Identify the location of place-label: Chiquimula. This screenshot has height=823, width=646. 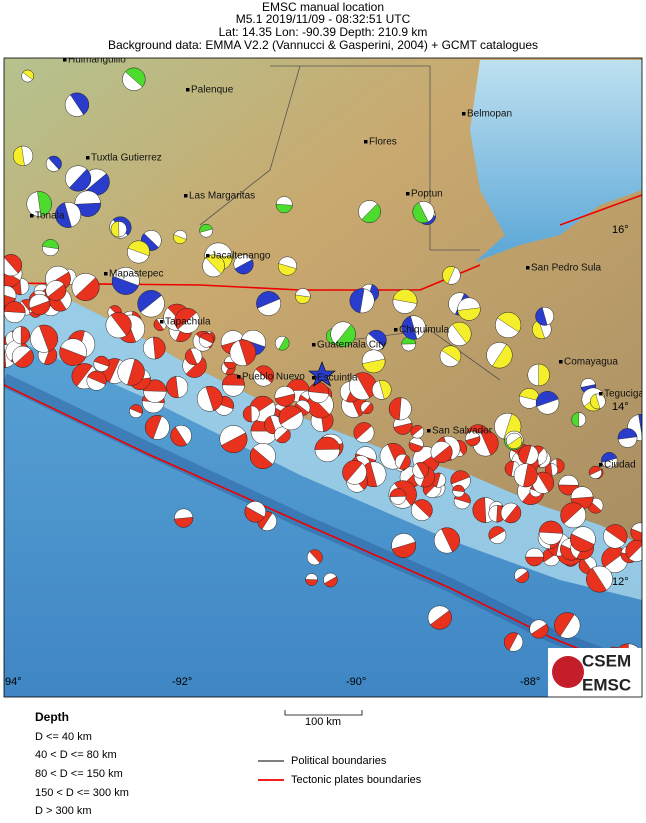
(424, 330).